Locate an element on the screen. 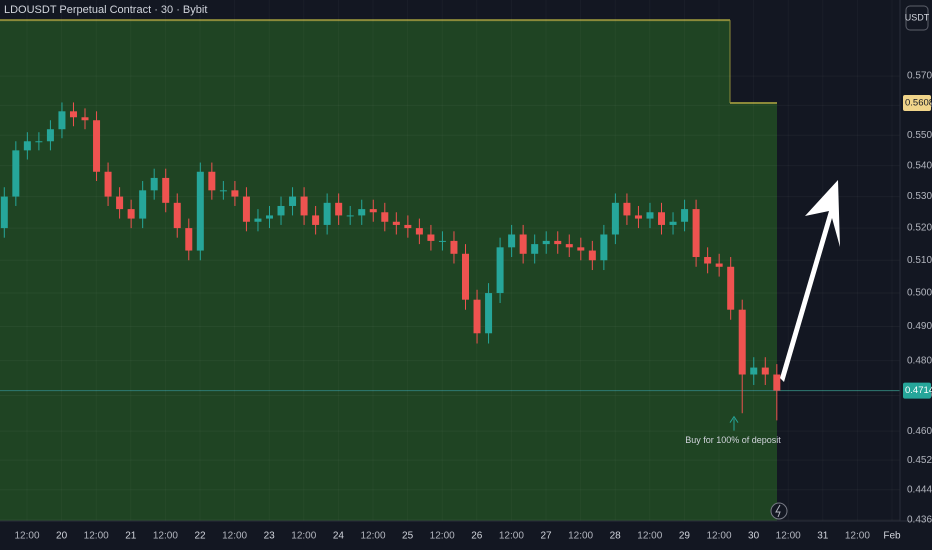 This screenshot has width=932, height=550. currency-button is located at coordinates (917, 18).